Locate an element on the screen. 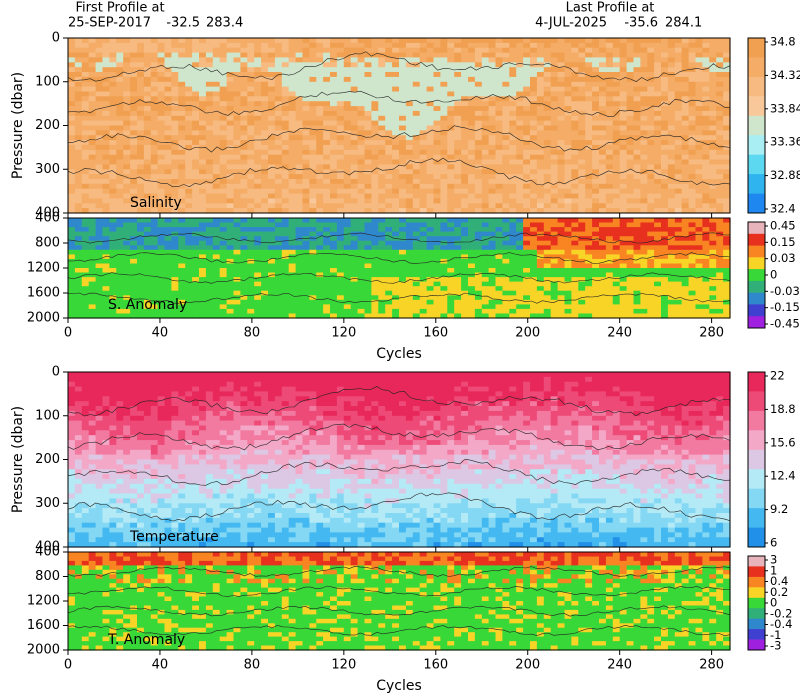  first-profile-lat: -32.5 is located at coordinates (183, 23).